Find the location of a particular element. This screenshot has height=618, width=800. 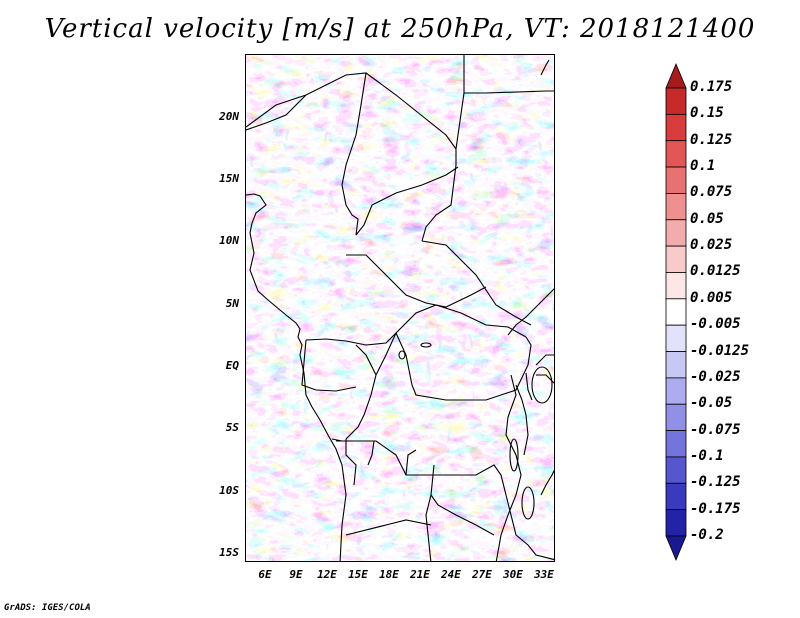

colorbar-label: 0.175 is located at coordinates (711, 87).